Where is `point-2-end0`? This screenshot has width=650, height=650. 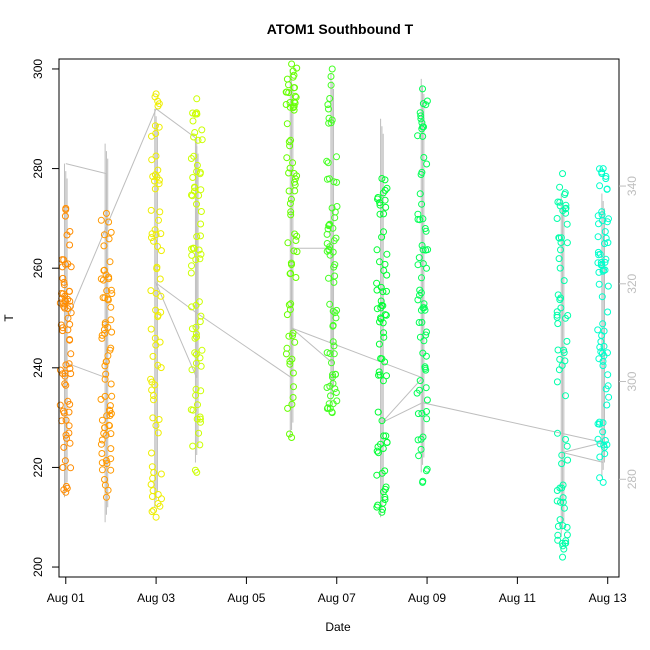
point-2-end0 is located at coordinates (156, 517).